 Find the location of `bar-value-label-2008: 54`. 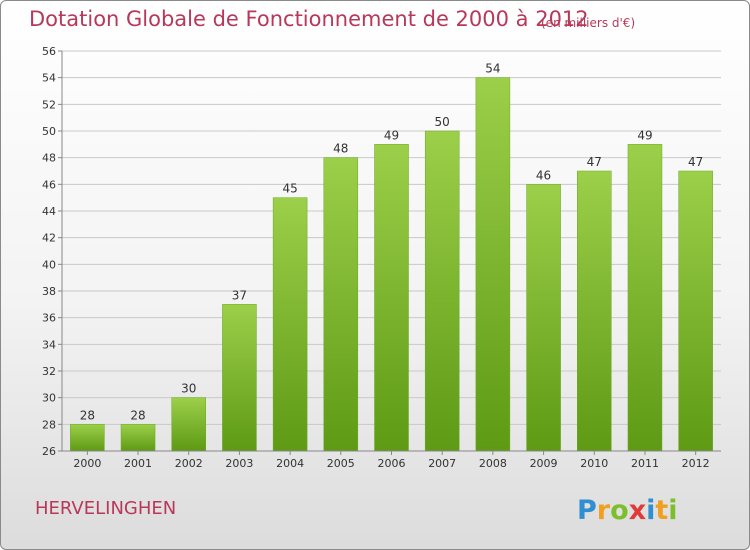

bar-value-label-2008: 54 is located at coordinates (492, 69).